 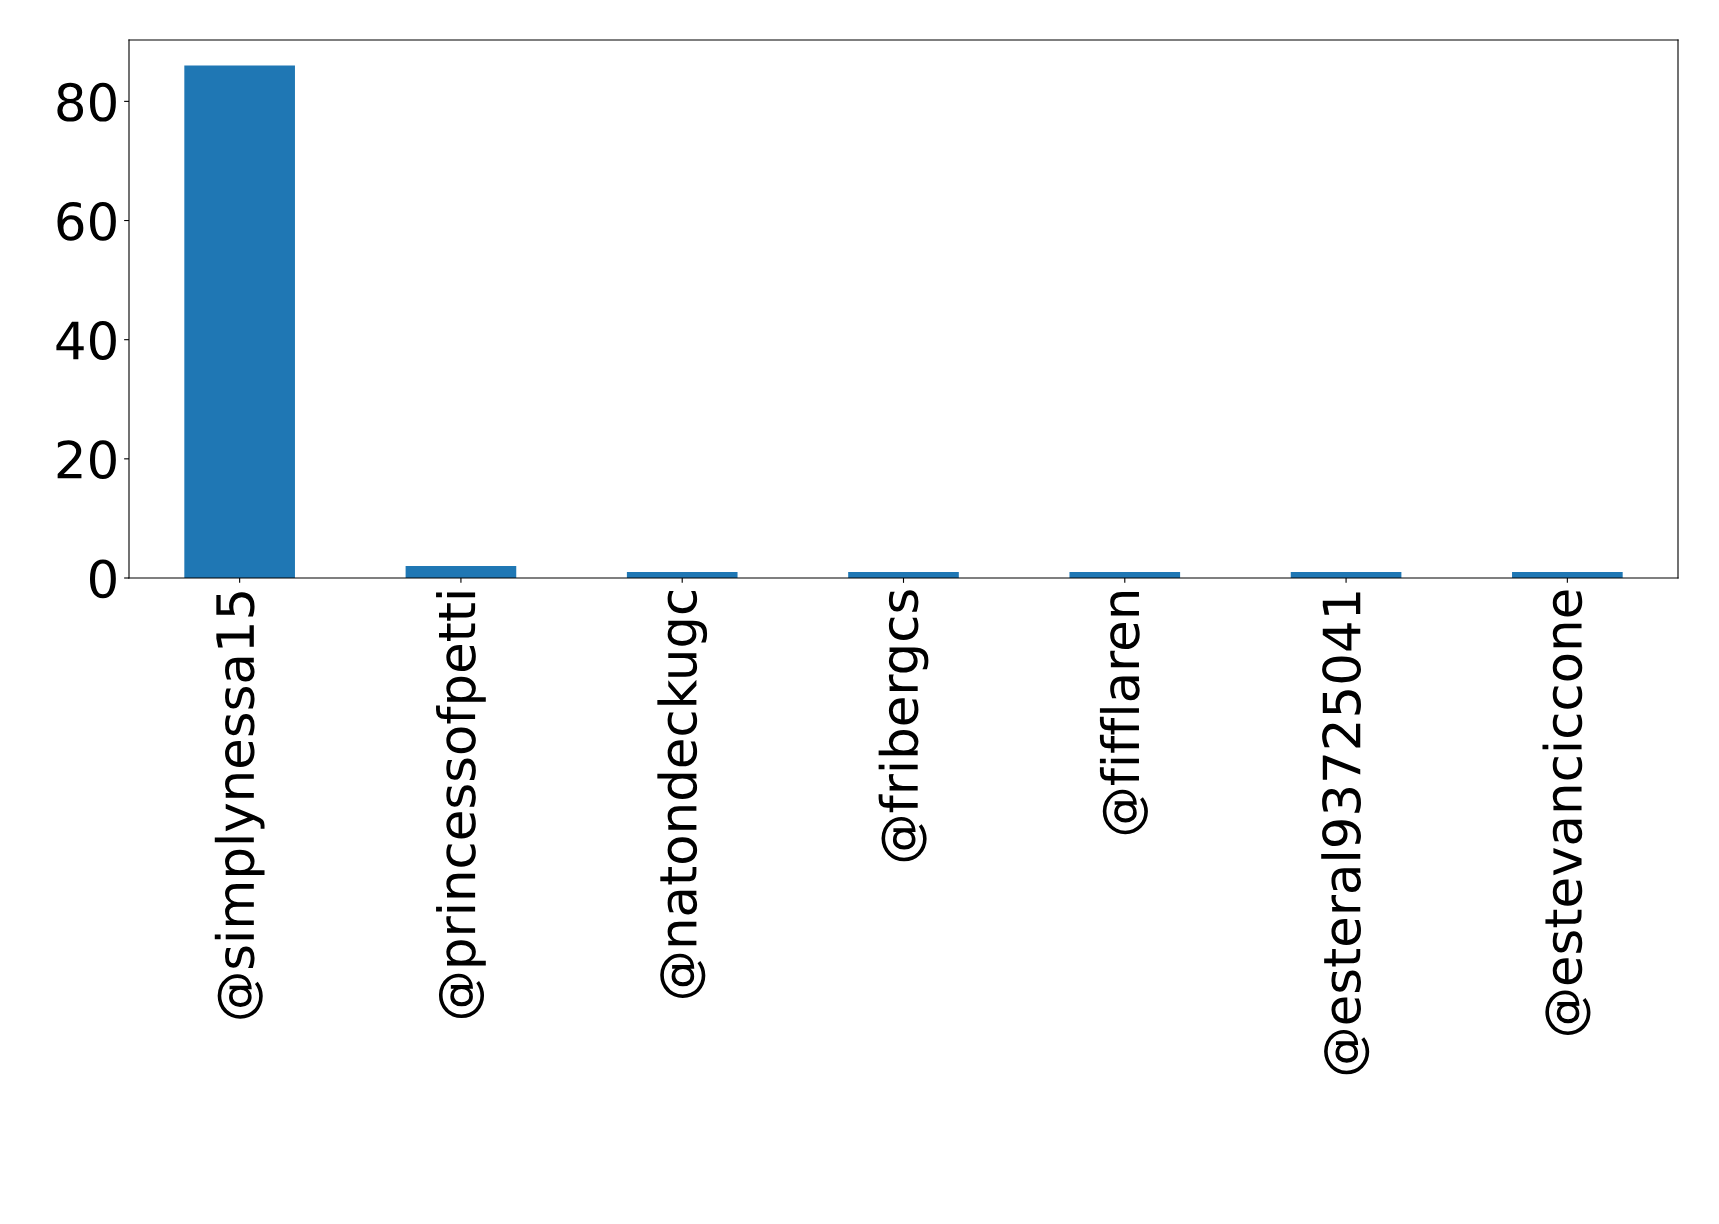 I want to click on x-tick-label: @natondeckugc, so click(x=682, y=794).